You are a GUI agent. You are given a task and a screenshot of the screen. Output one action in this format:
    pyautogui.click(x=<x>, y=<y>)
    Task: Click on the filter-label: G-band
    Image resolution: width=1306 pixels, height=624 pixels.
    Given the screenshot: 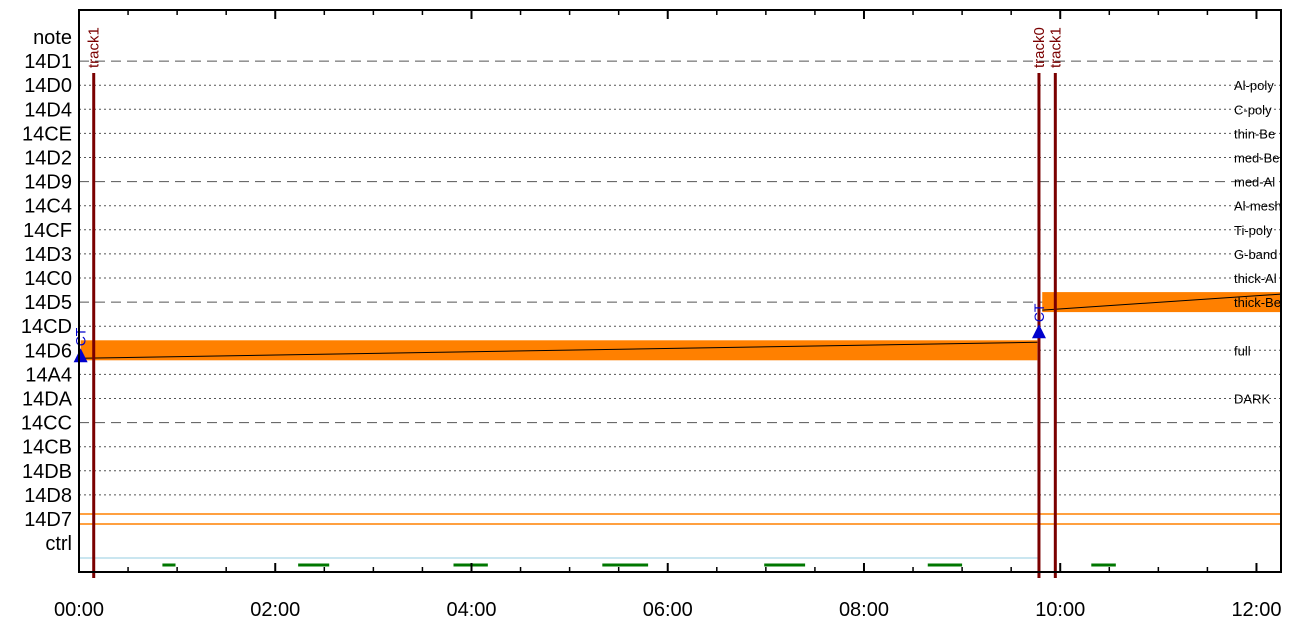 What is the action you would take?
    pyautogui.click(x=1255, y=254)
    